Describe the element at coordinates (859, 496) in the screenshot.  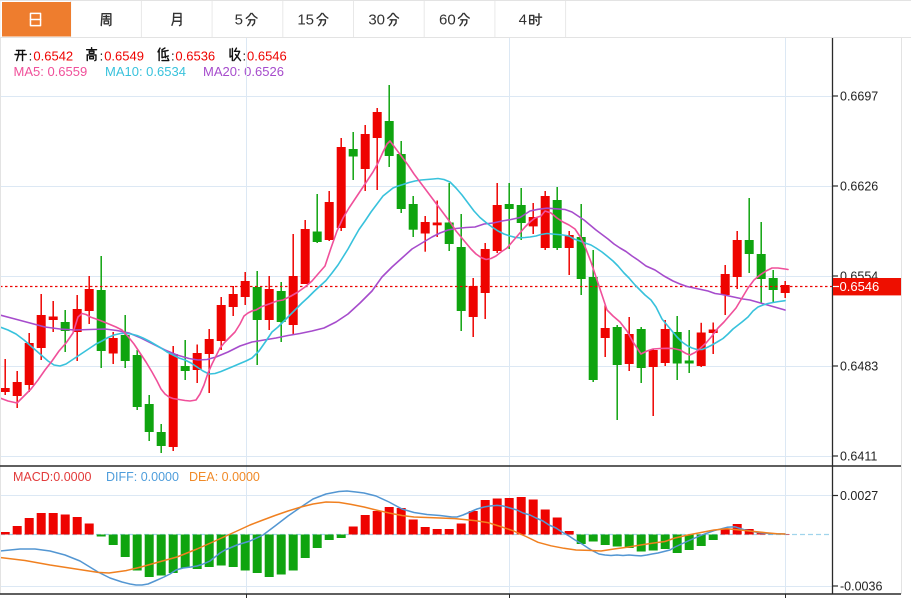
I see `svg-text: 0.0027` at that location.